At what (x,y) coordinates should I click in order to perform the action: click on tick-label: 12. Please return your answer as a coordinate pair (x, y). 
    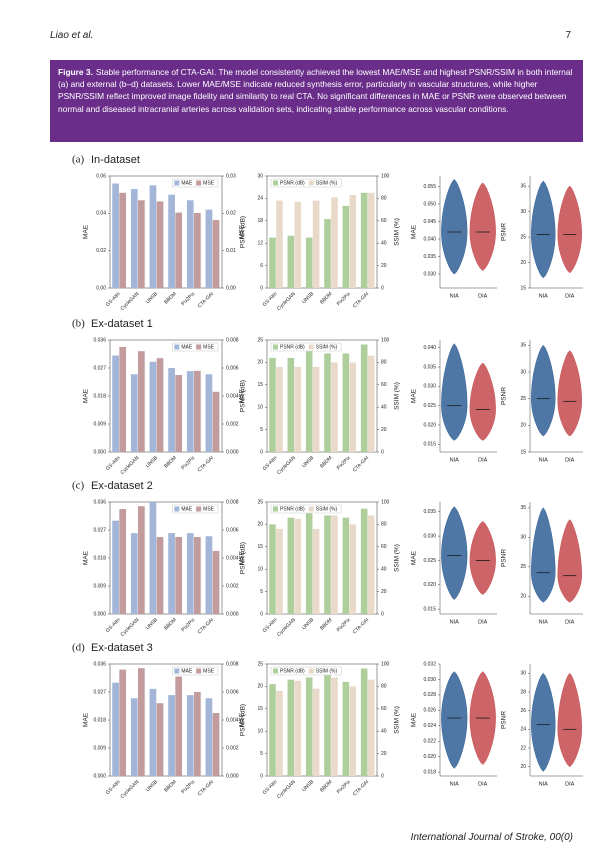
    Looking at the image, I should click on (260, 244).